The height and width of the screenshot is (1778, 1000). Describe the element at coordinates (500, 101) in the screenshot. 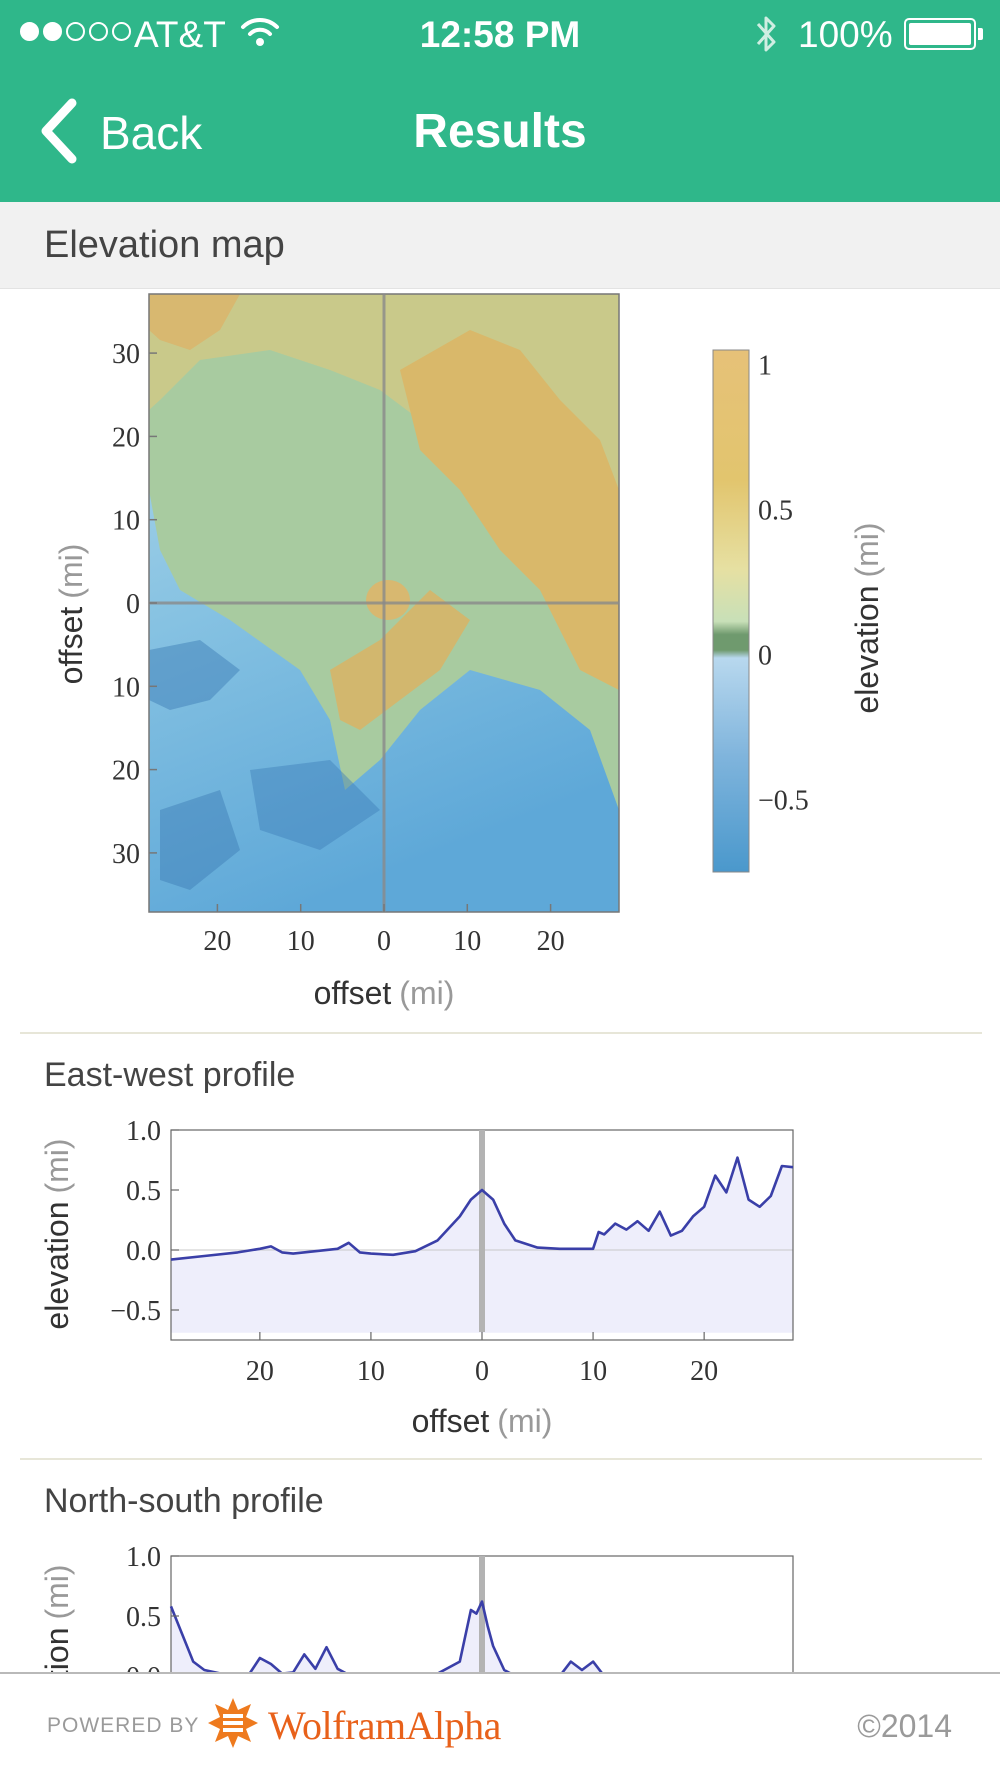

I see `app-header: AT&T 12:58 PM 100% Back Results` at that location.